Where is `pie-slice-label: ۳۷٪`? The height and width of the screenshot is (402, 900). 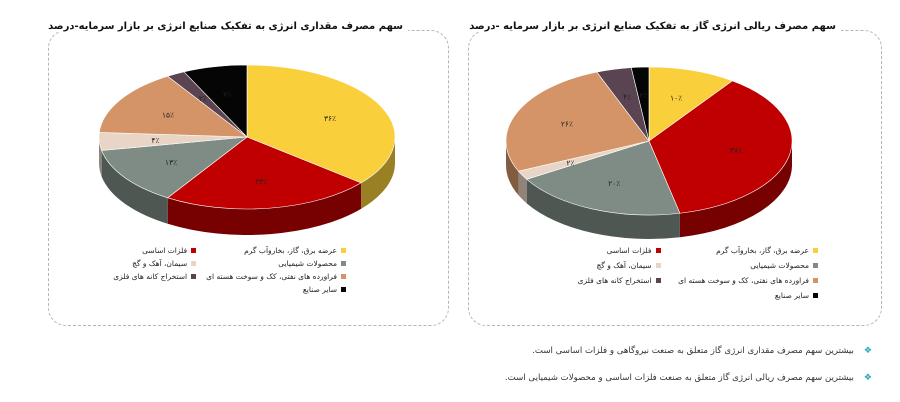 pie-slice-label: ۳۷٪ is located at coordinates (736, 150).